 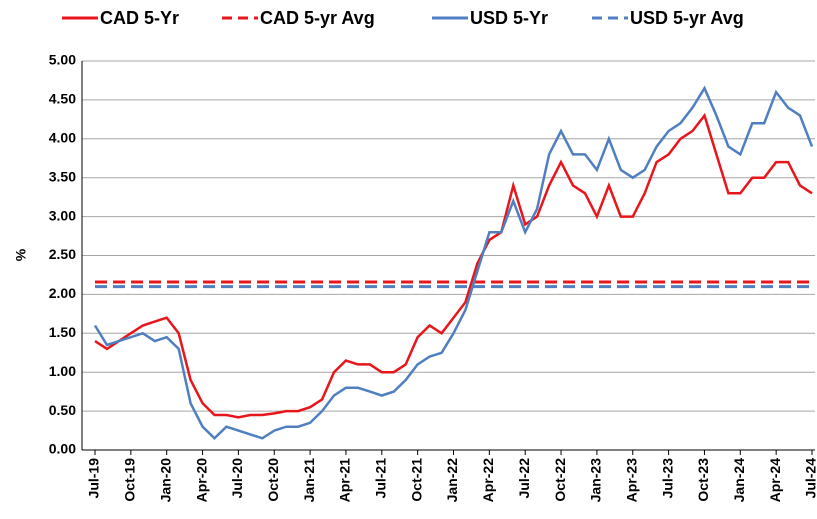 What do you see at coordinates (62, 138) in the screenshot?
I see `y-tick-label: 4.00` at bounding box center [62, 138].